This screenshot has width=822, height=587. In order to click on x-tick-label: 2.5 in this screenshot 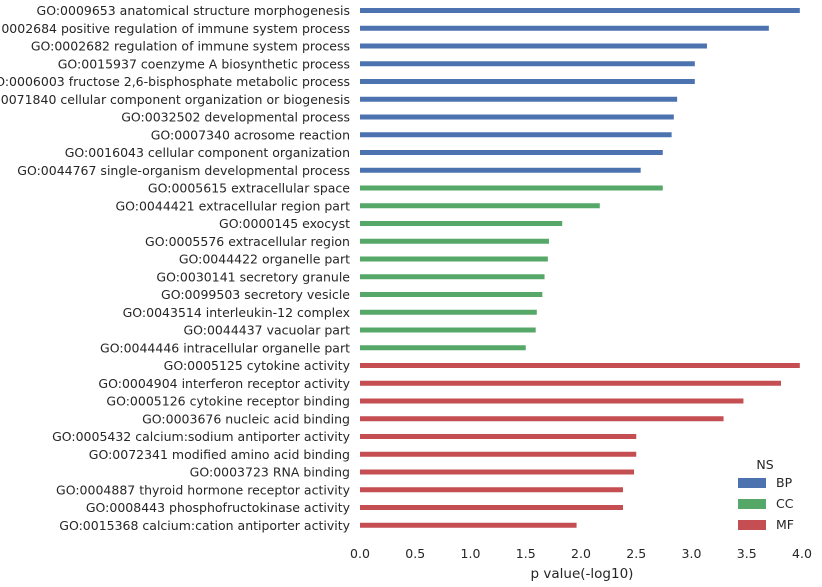, I will do `click(636, 553)`.